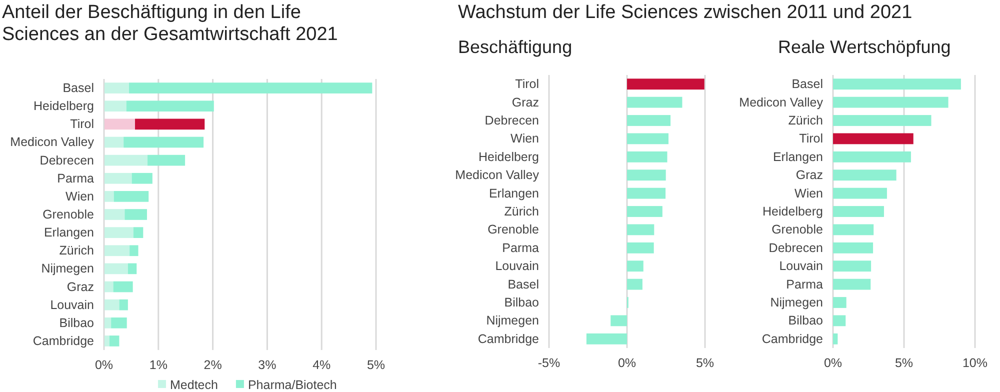 This screenshot has height=392, width=1000. Describe the element at coordinates (321, 365) in the screenshot. I see `x-tick-label: 4%` at that location.